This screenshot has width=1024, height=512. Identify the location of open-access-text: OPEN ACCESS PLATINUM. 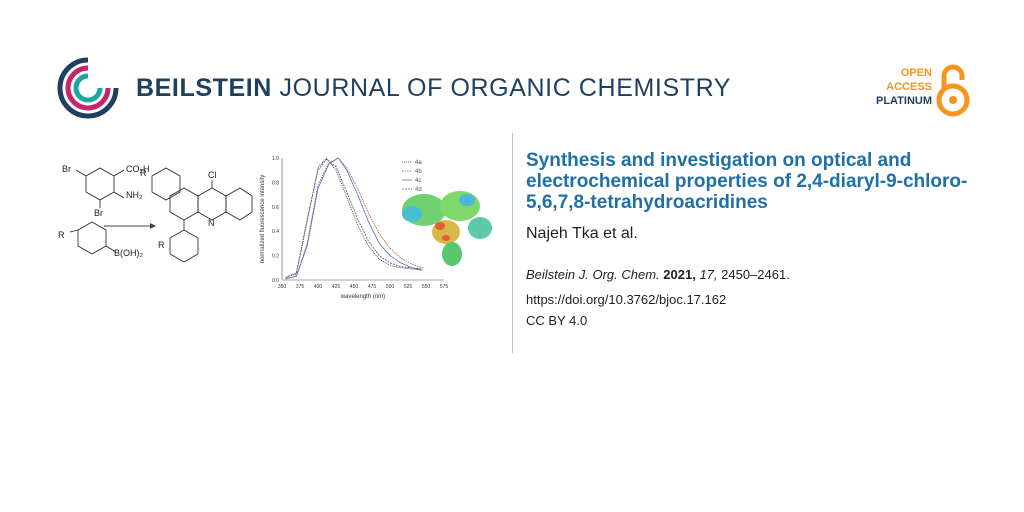
(904, 87).